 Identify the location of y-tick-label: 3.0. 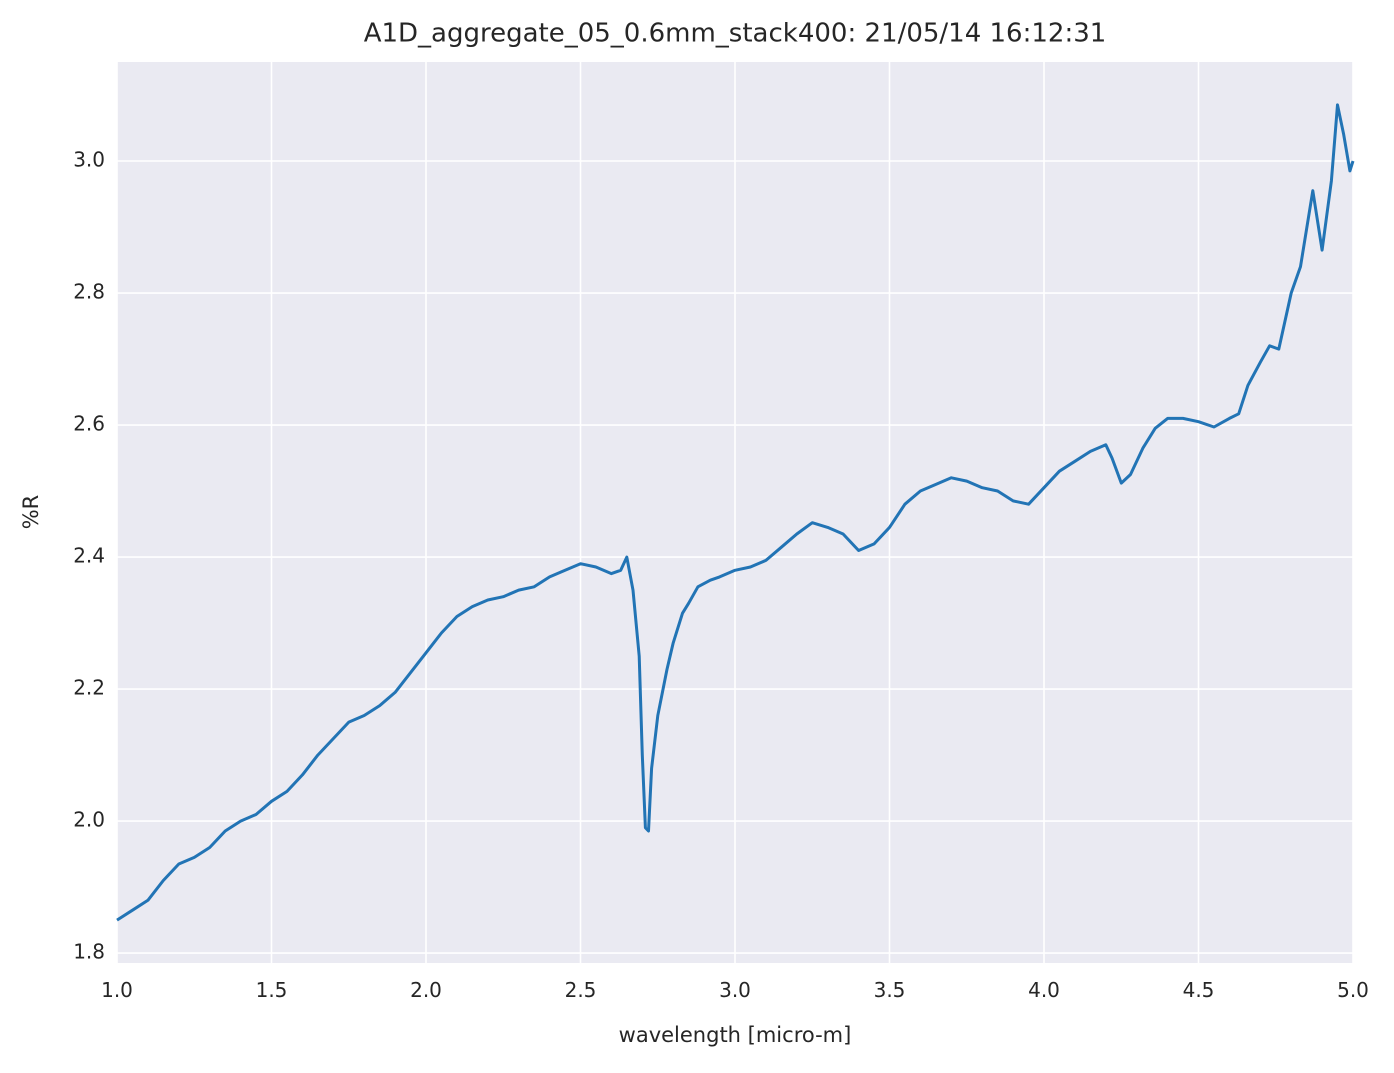
(89, 160).